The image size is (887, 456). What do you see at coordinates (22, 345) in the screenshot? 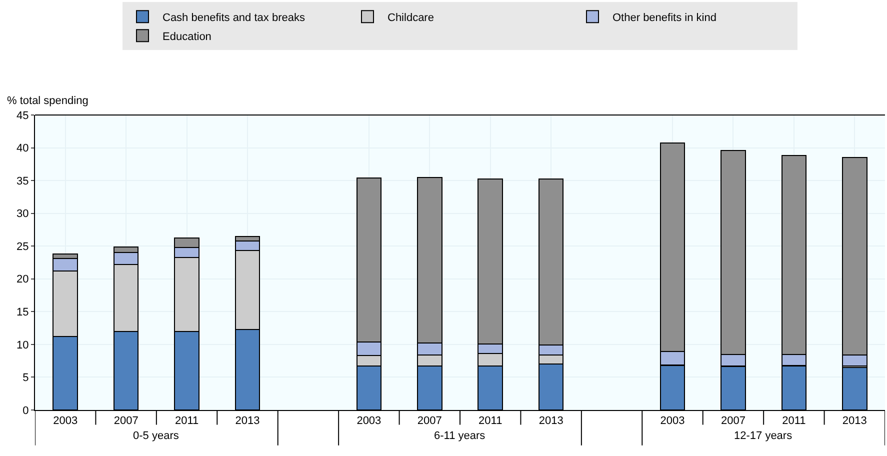
I see `y-tick-label: 10` at bounding box center [22, 345].